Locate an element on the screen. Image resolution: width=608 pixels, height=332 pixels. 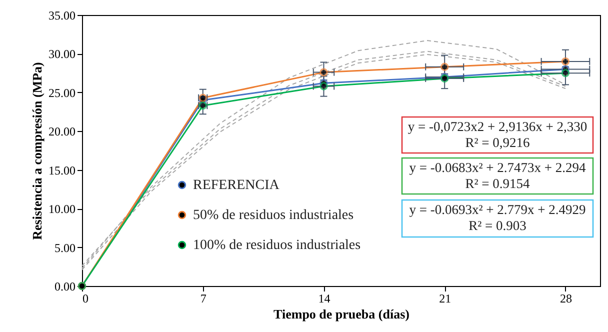
annotation: R² = 0.9154 is located at coordinates (497, 183).